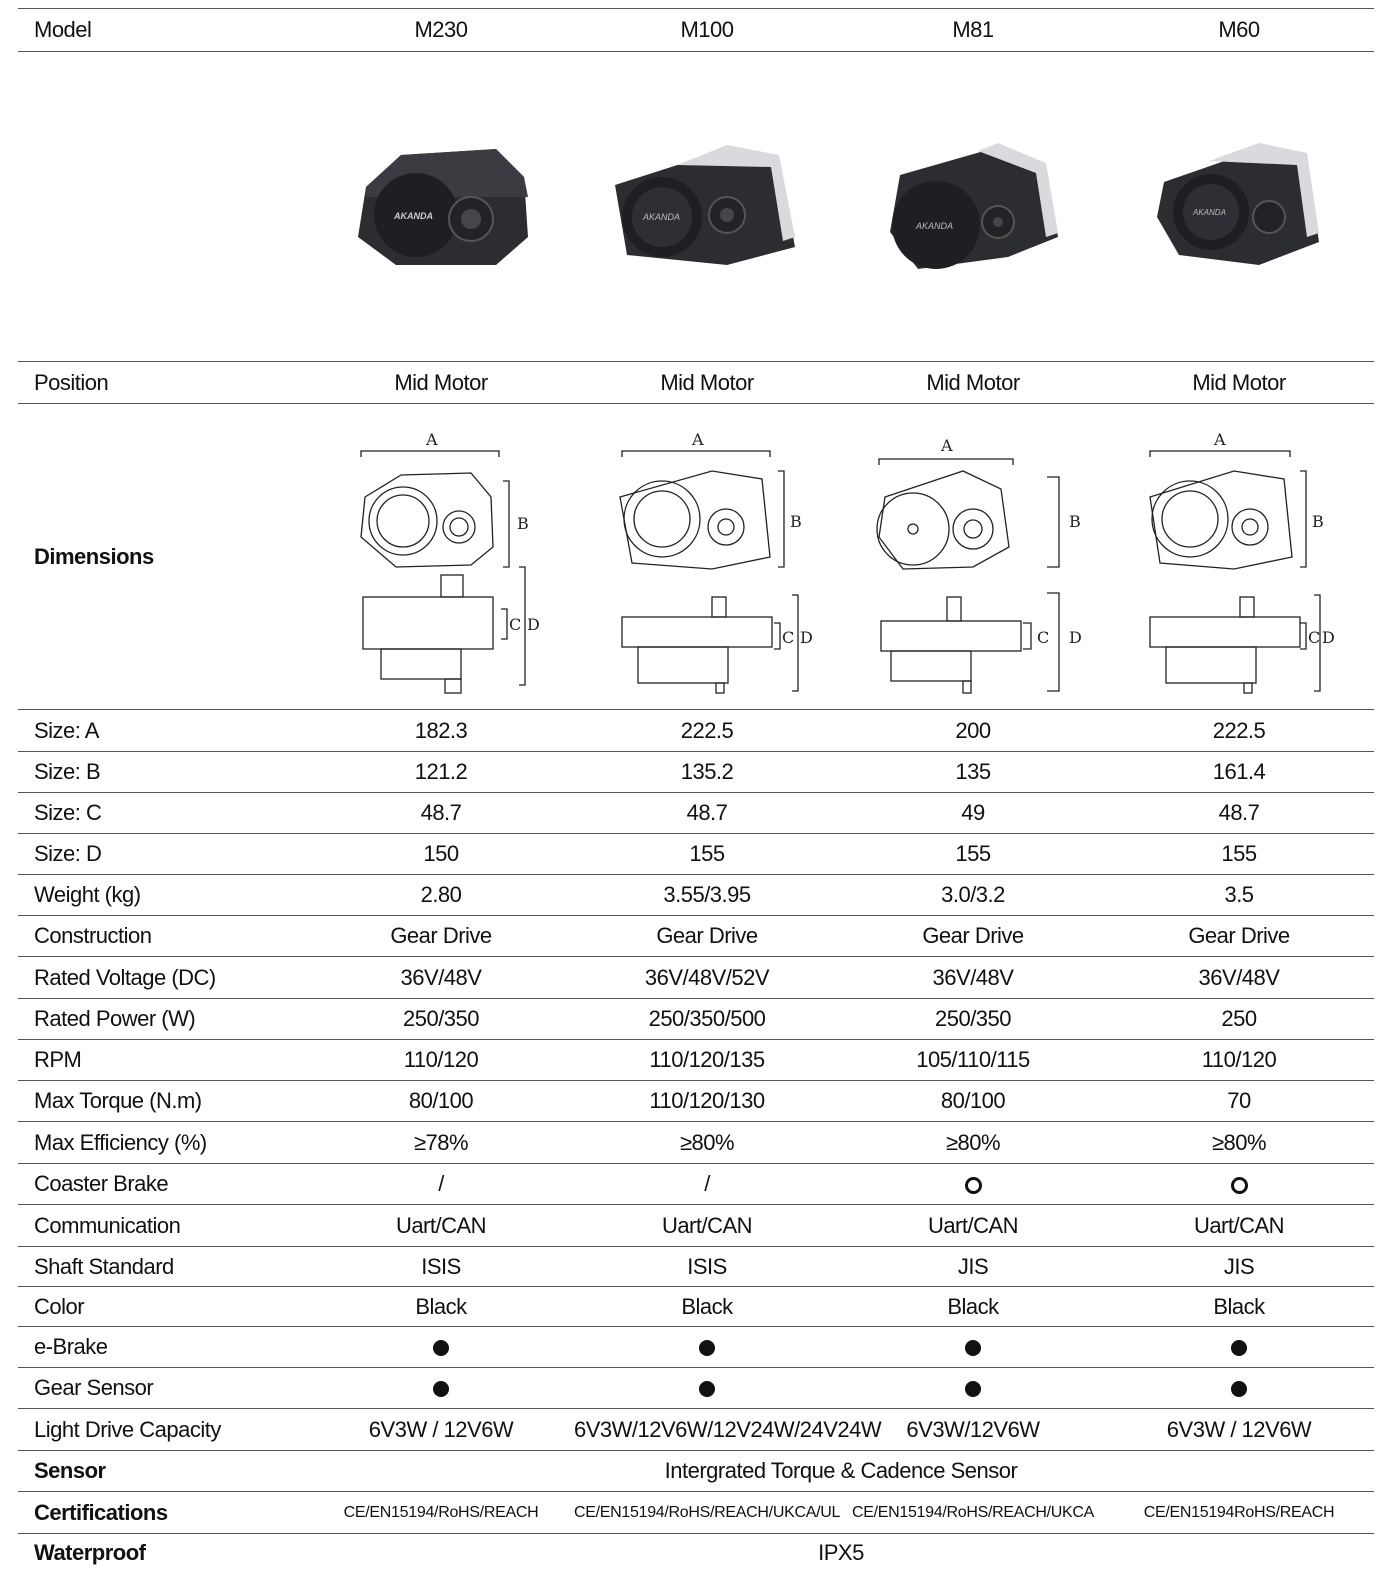 Image resolution: width=1387 pixels, height=1583 pixels. Describe the element at coordinates (973, 1059) in the screenshot. I see `spec-value: 105/110/115` at that location.